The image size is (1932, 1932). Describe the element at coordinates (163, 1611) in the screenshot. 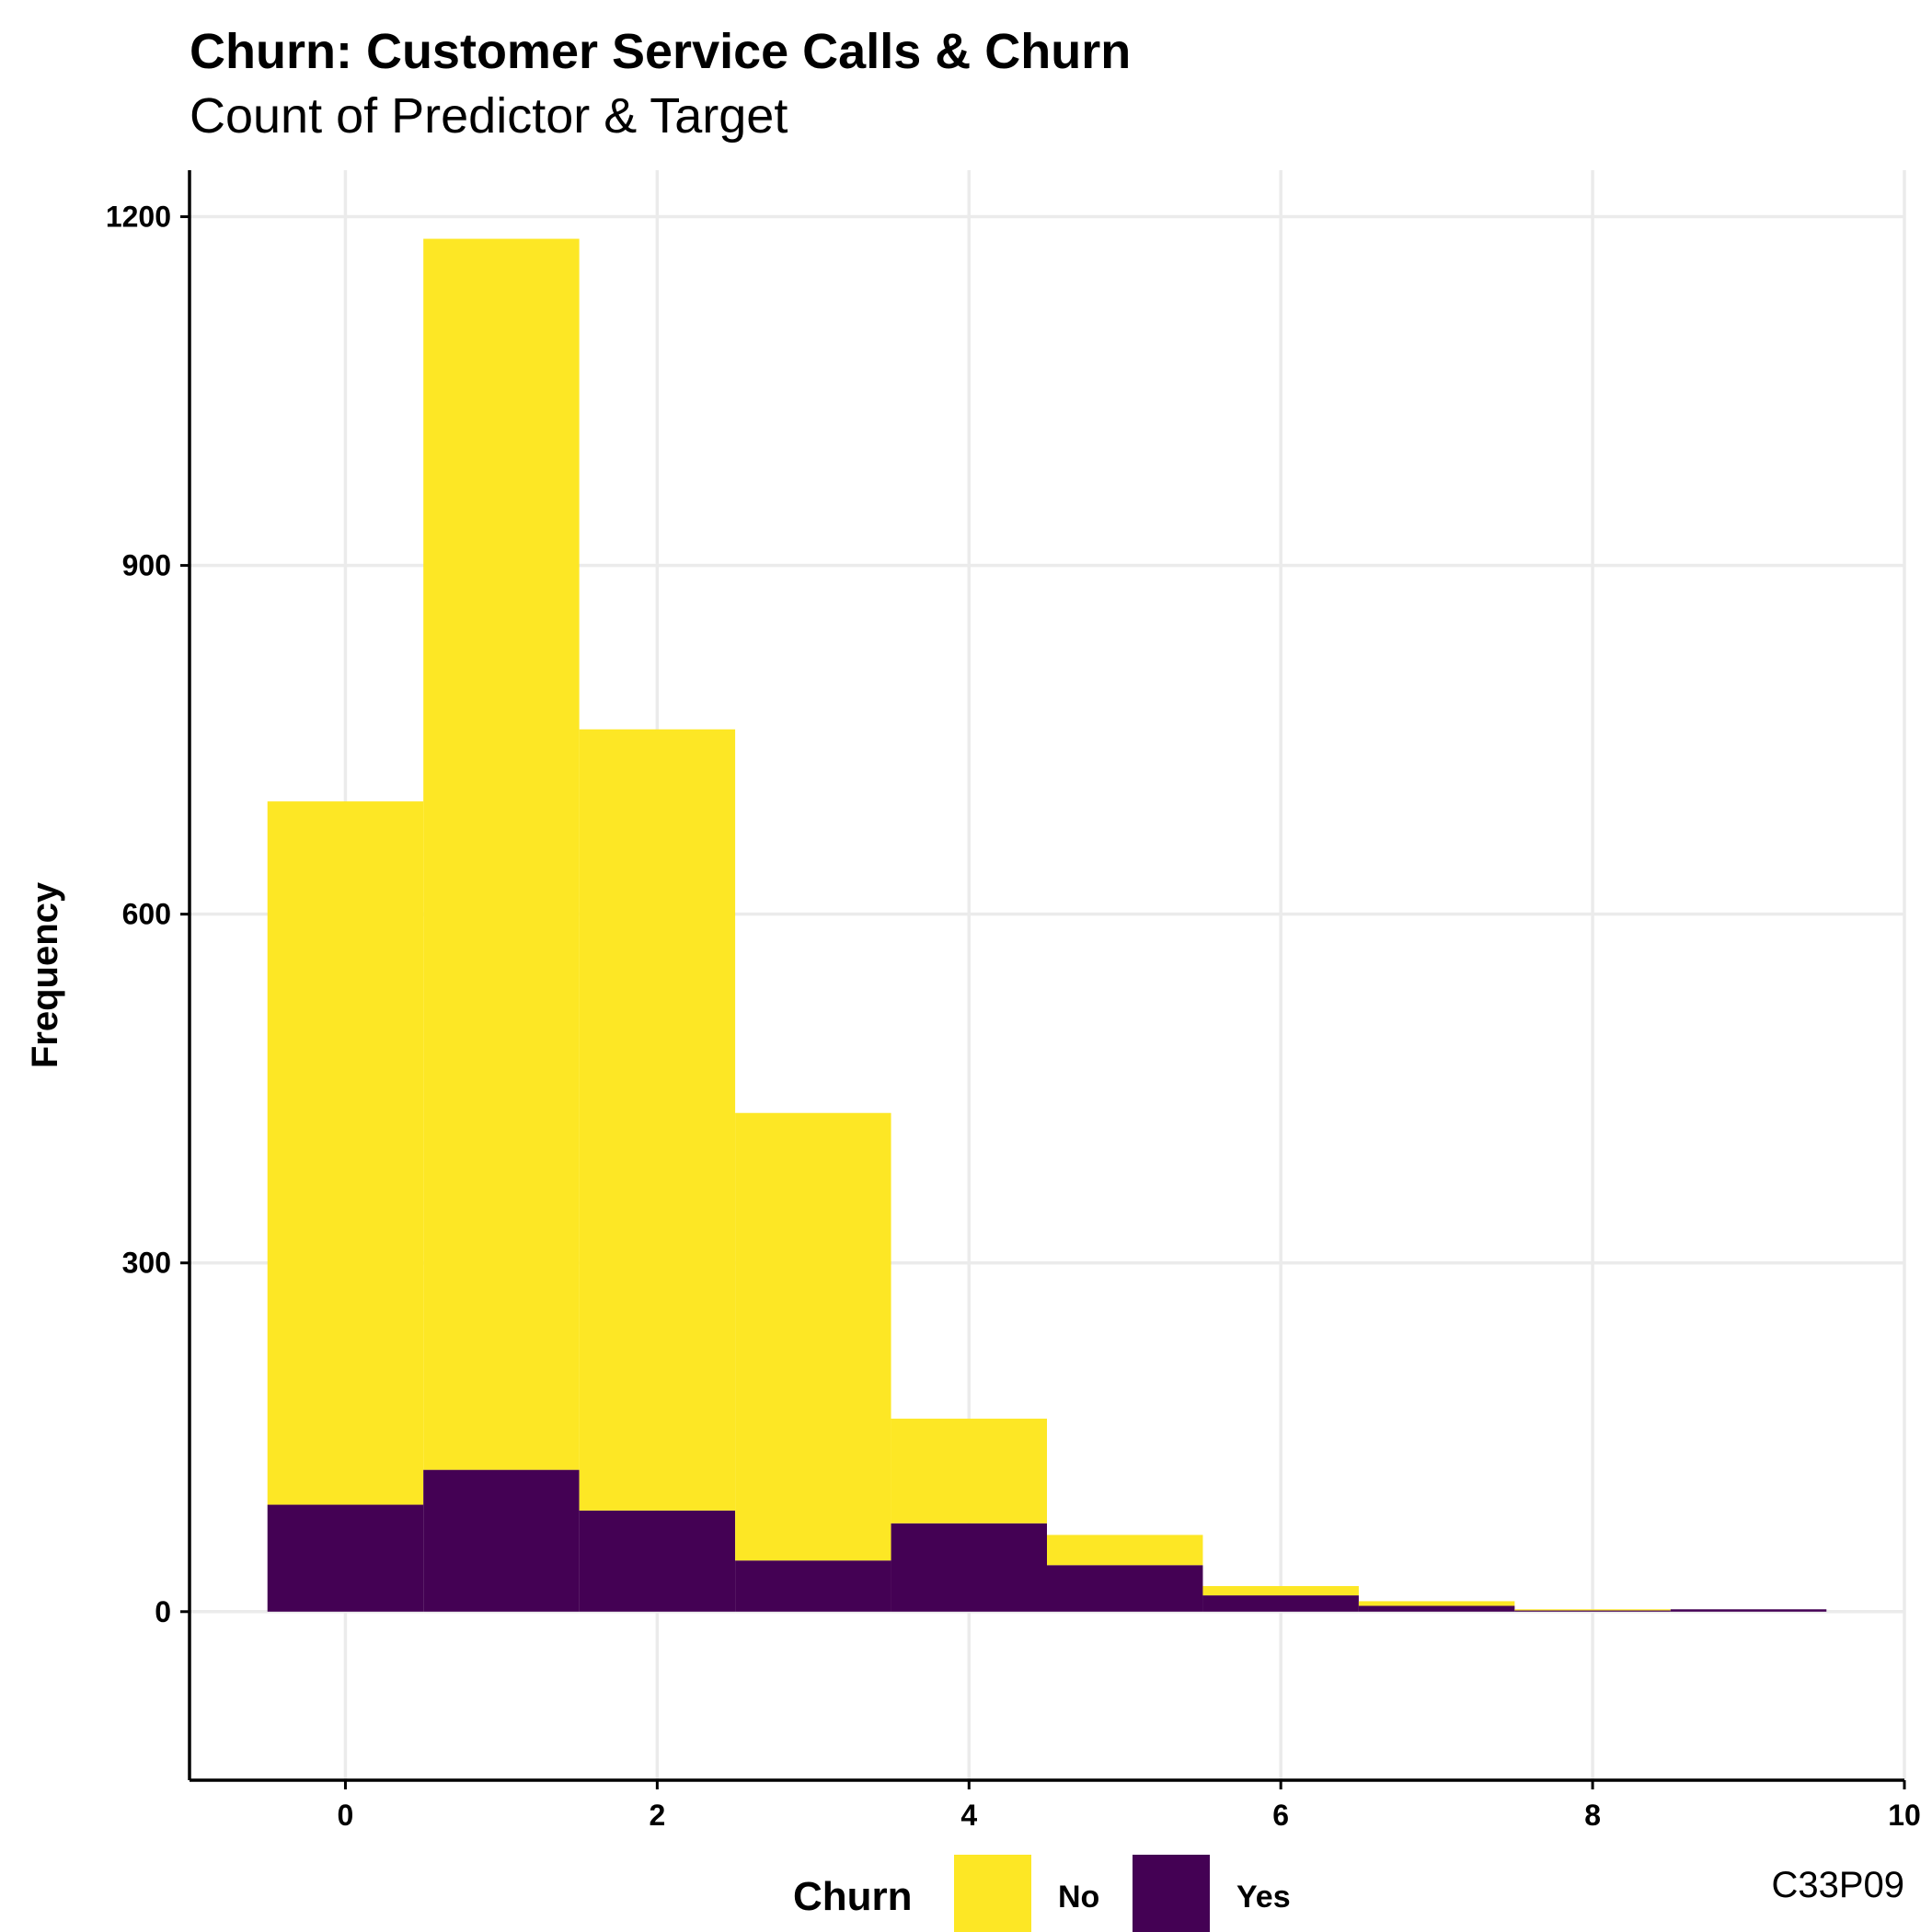

I see `y-tick-label: 0` at that location.